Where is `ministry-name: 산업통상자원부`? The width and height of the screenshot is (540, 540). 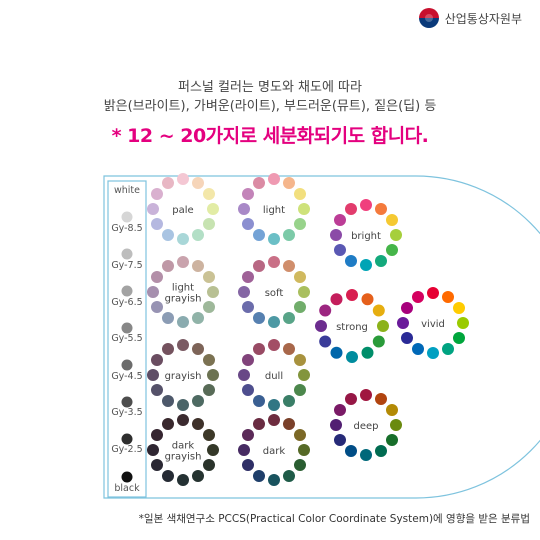 ministry-name: 산업통상자원부 is located at coordinates (483, 18).